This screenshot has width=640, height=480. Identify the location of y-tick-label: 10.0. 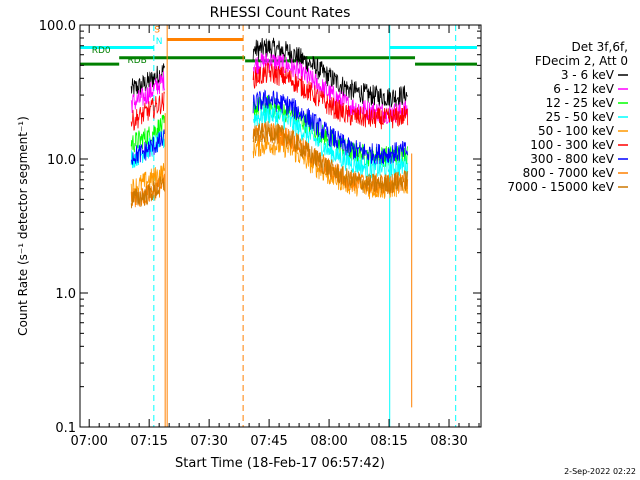
(61, 160).